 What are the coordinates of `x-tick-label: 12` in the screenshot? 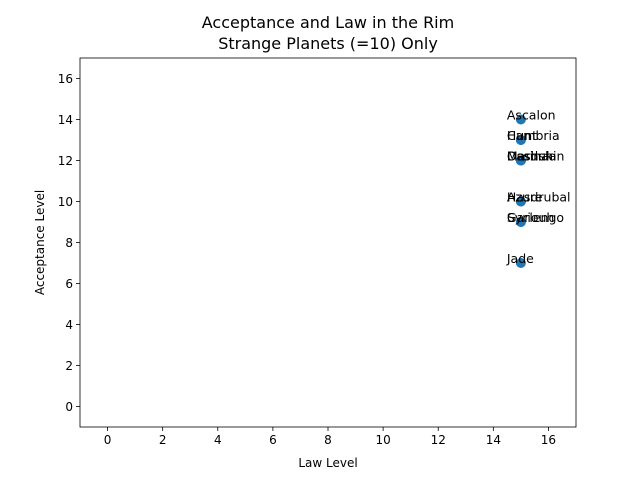 It's located at (438, 440).